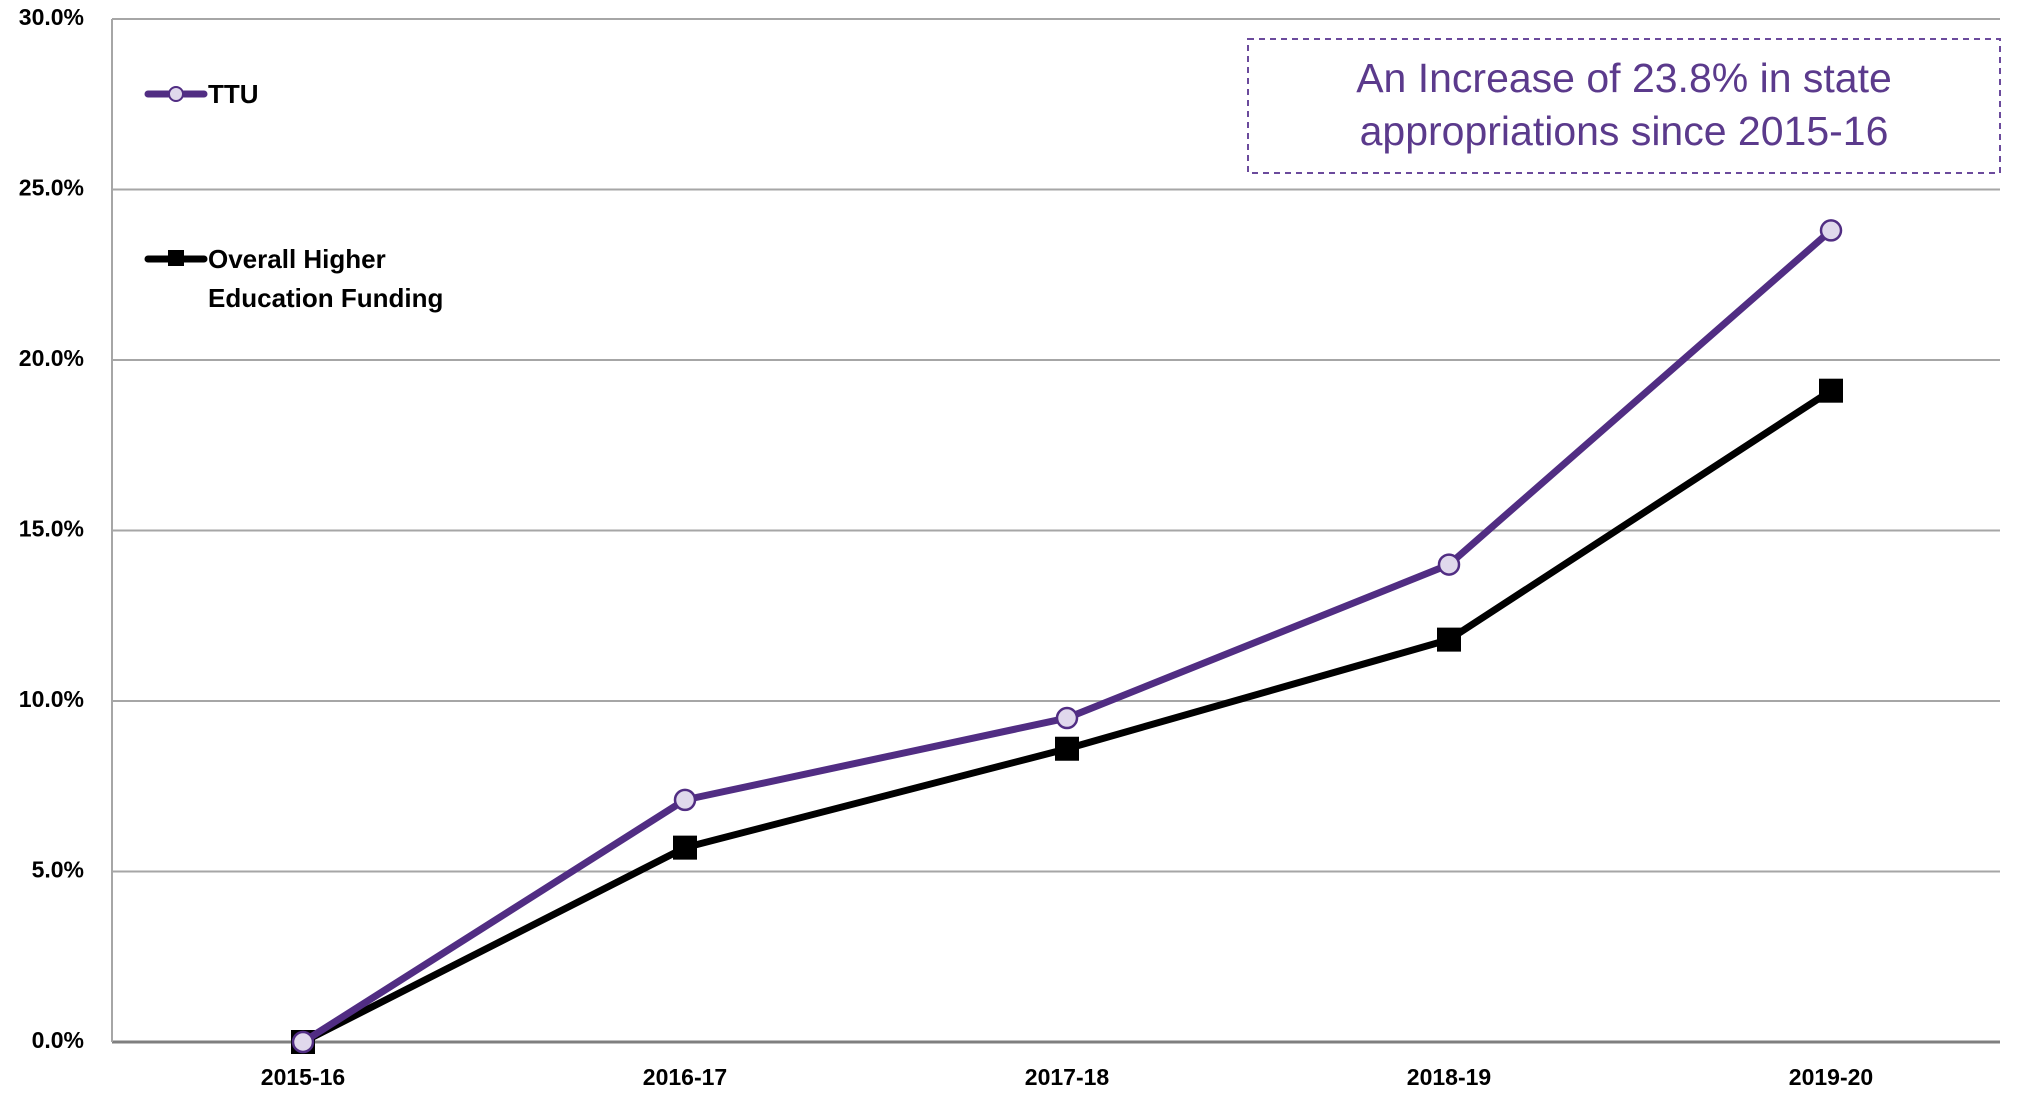 The width and height of the screenshot is (2023, 1103). What do you see at coordinates (326, 278) in the screenshot?
I see `legend-label: Overall Higher Education Funding` at bounding box center [326, 278].